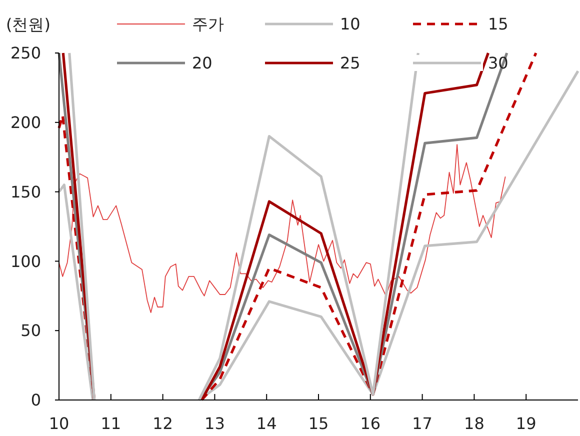 Image resolution: width=580 pixels, height=436 pixels. I want to click on x-tick-label: 14, so click(266, 423).